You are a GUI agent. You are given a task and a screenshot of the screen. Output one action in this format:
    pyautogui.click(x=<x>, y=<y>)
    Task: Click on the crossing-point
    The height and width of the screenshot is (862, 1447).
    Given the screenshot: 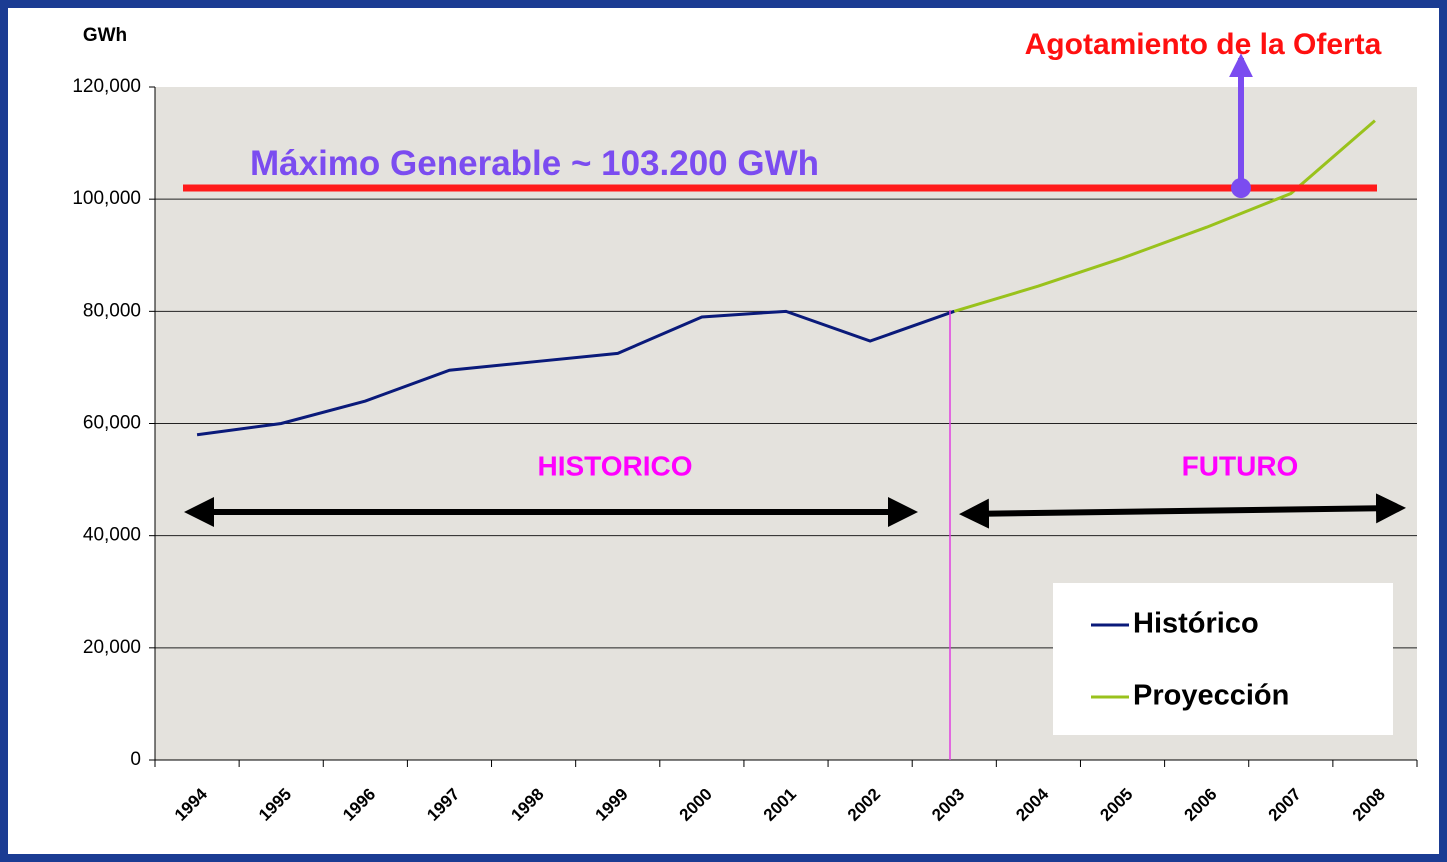 What is the action you would take?
    pyautogui.click(x=1241, y=187)
    